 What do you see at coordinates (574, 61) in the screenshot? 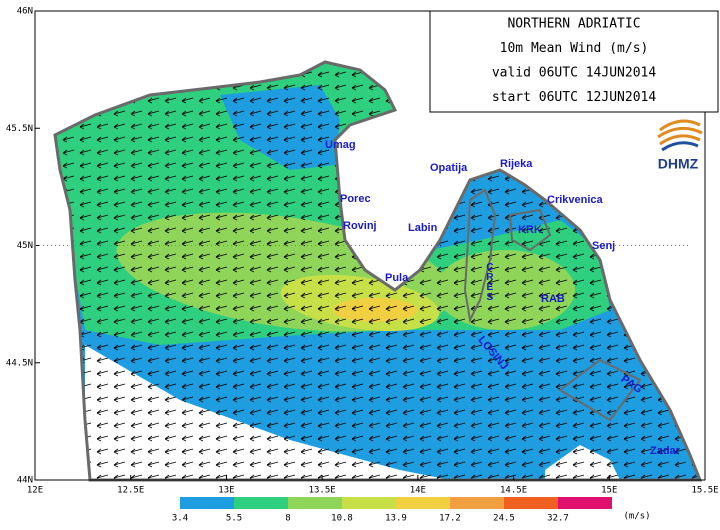
I see `title-box` at bounding box center [574, 61].